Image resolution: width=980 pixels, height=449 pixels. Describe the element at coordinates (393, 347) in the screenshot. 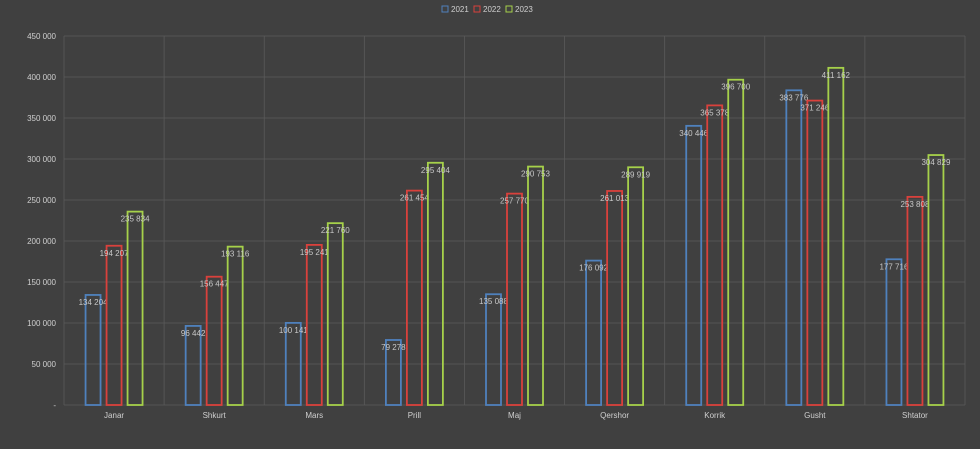

I see `data-label: 79 278` at that location.